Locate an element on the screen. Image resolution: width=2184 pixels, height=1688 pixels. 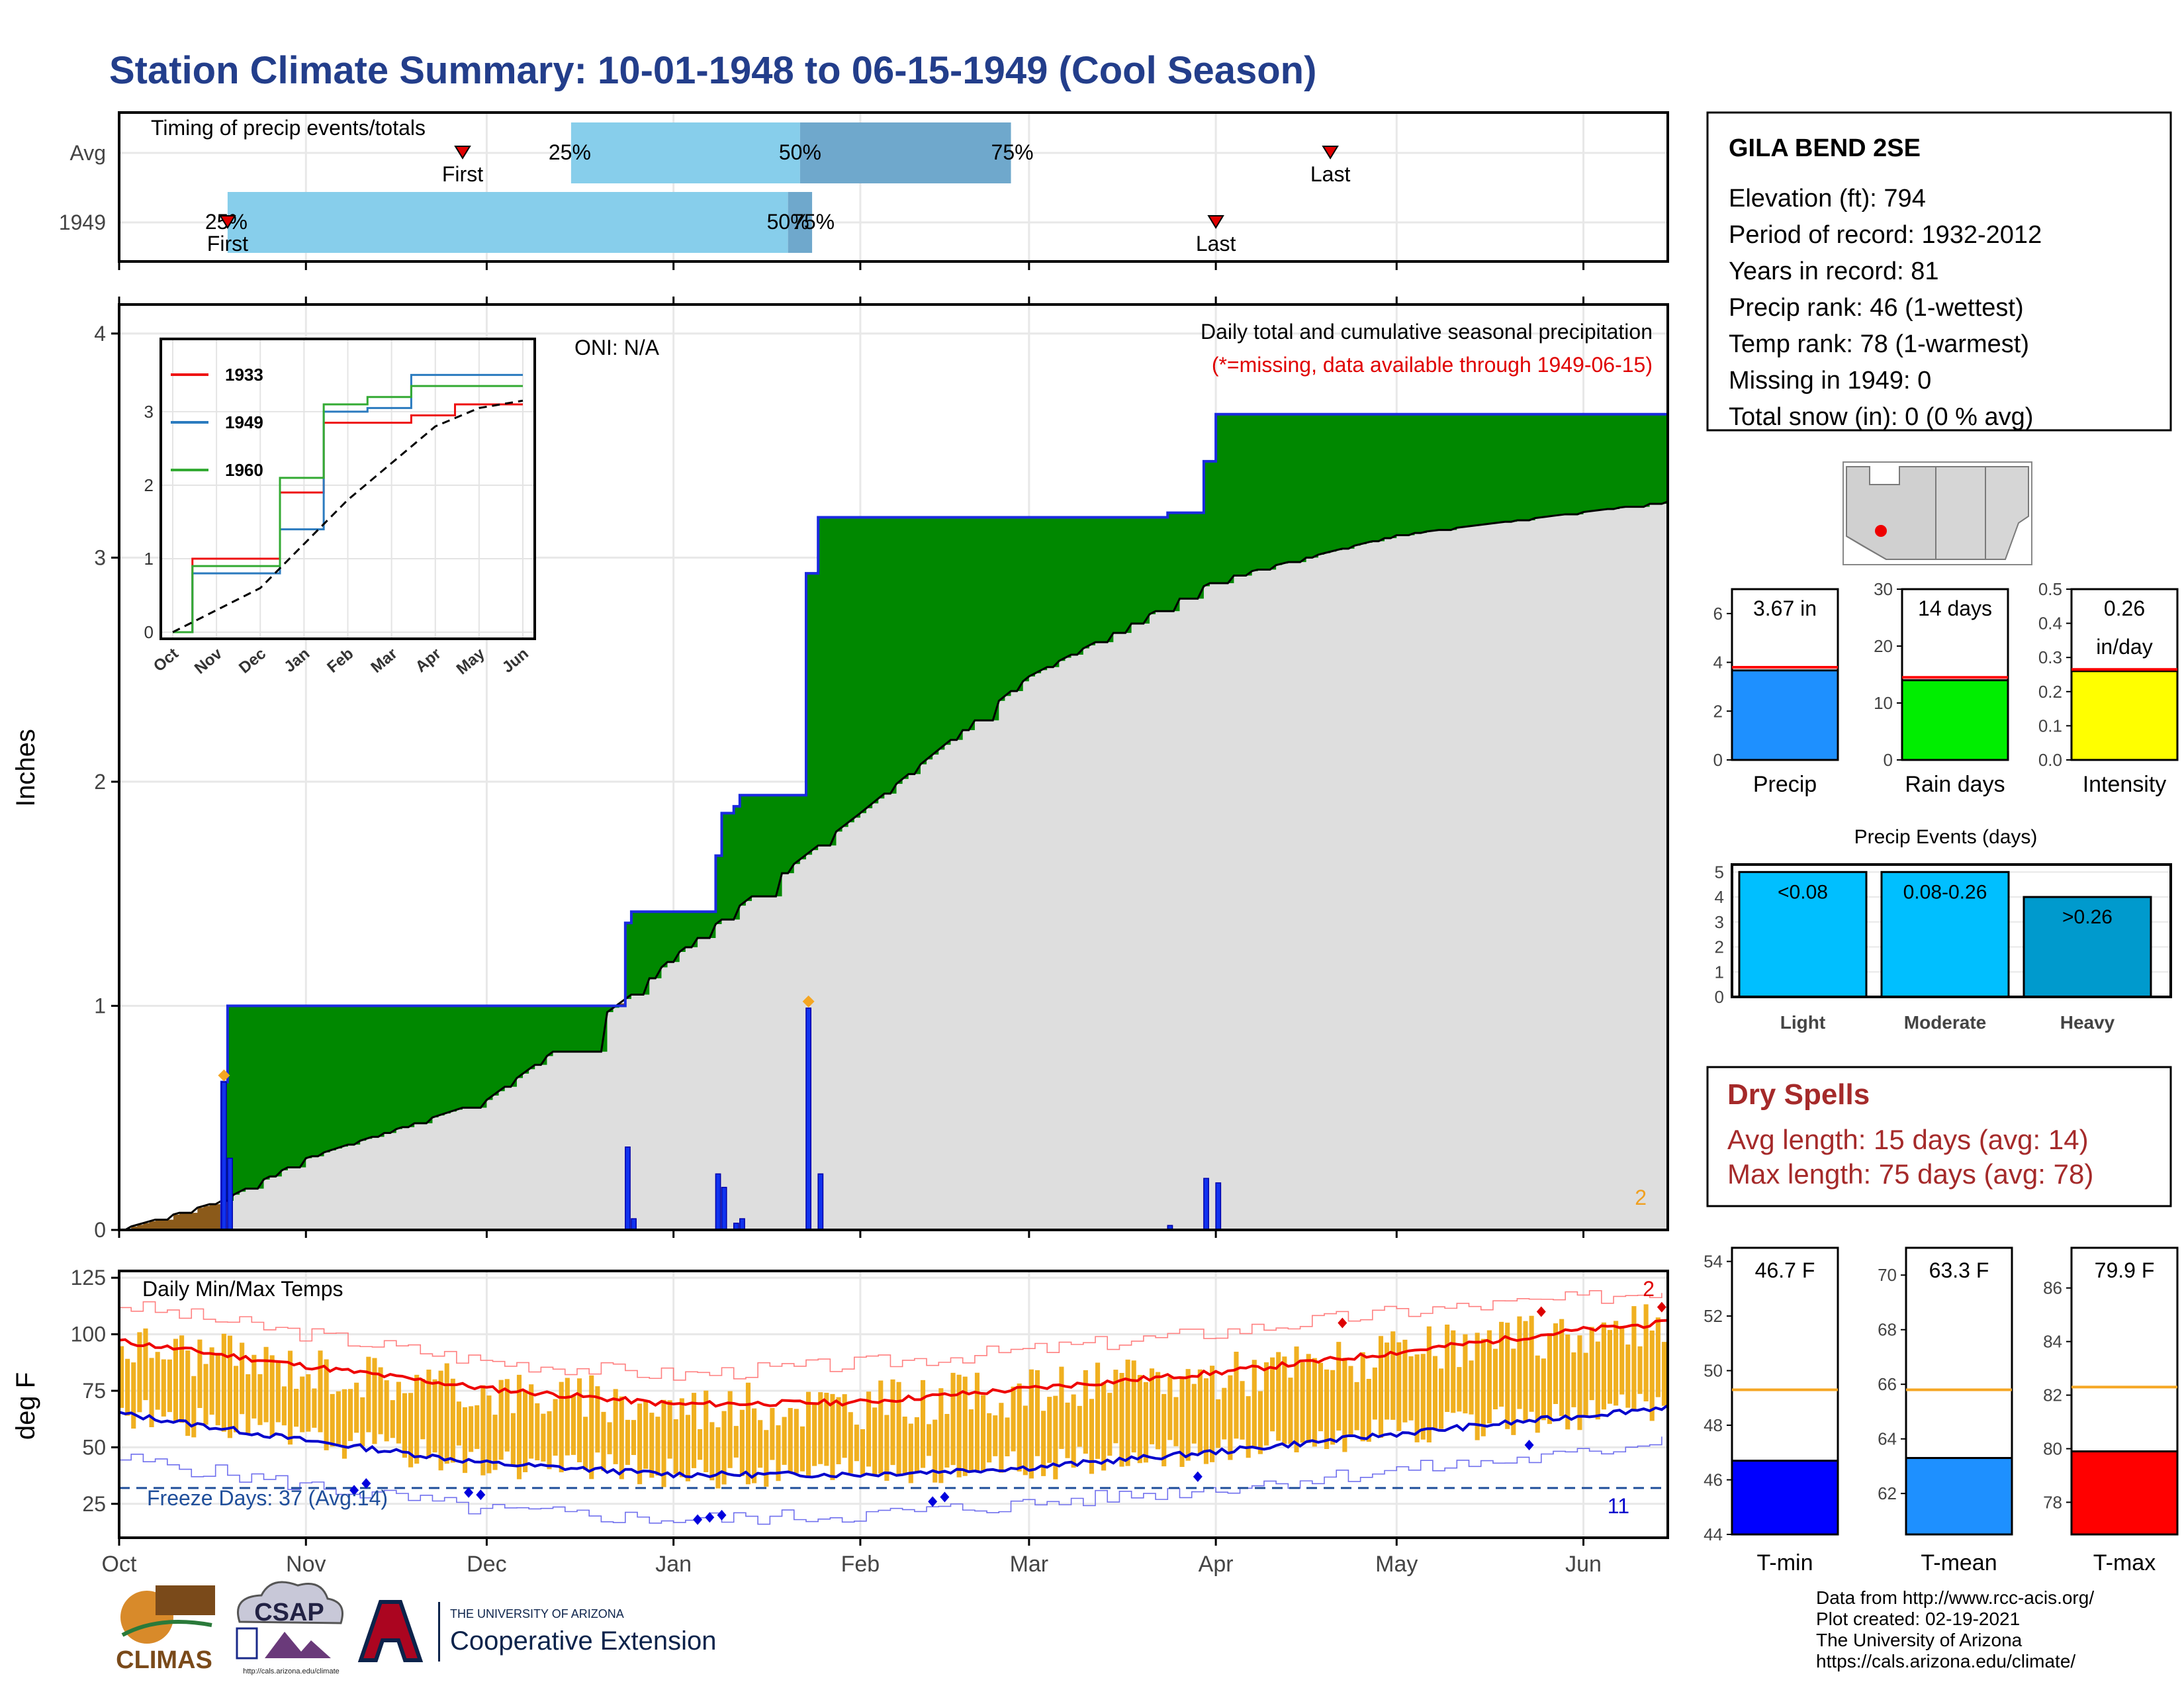
ua-logo-divider is located at coordinates (439, 1632).